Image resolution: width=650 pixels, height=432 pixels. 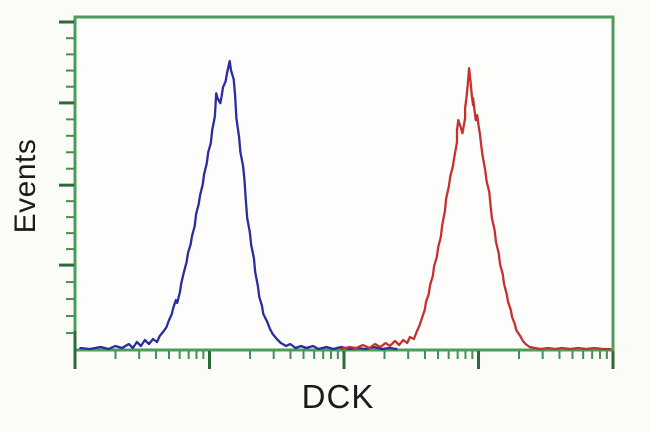 What do you see at coordinates (338, 396) in the screenshot?
I see `x-axis-label: DCK` at bounding box center [338, 396].